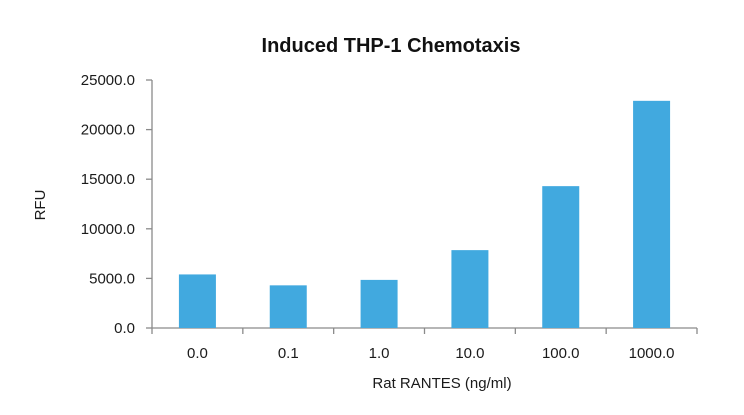 The height and width of the screenshot is (415, 744). What do you see at coordinates (108, 130) in the screenshot?
I see `y-tick-label: 20000.0` at bounding box center [108, 130].